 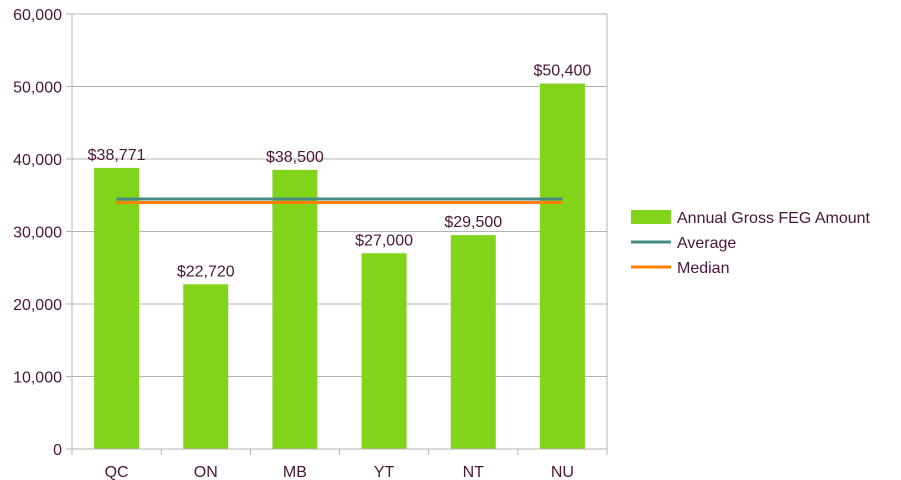 What do you see at coordinates (703, 268) in the screenshot?
I see `legend-label: Median` at bounding box center [703, 268].